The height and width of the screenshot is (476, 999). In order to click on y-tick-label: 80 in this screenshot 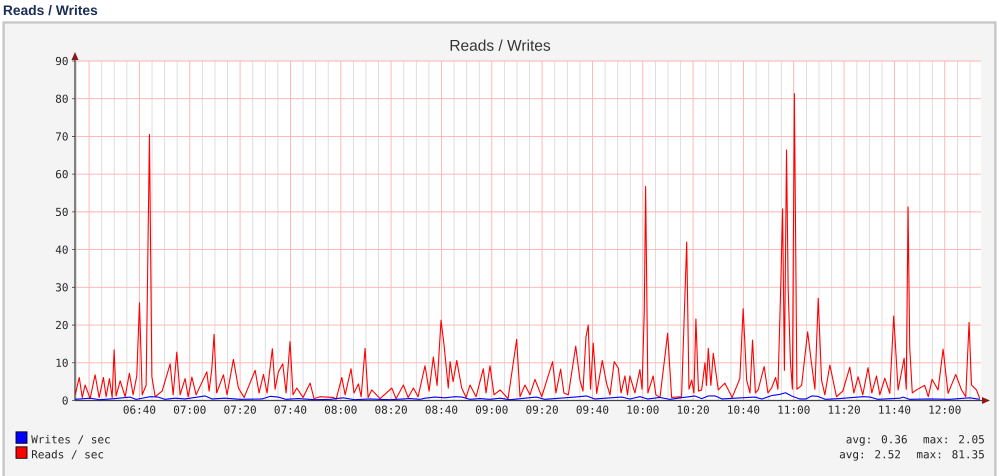, I will do `click(62, 98)`.